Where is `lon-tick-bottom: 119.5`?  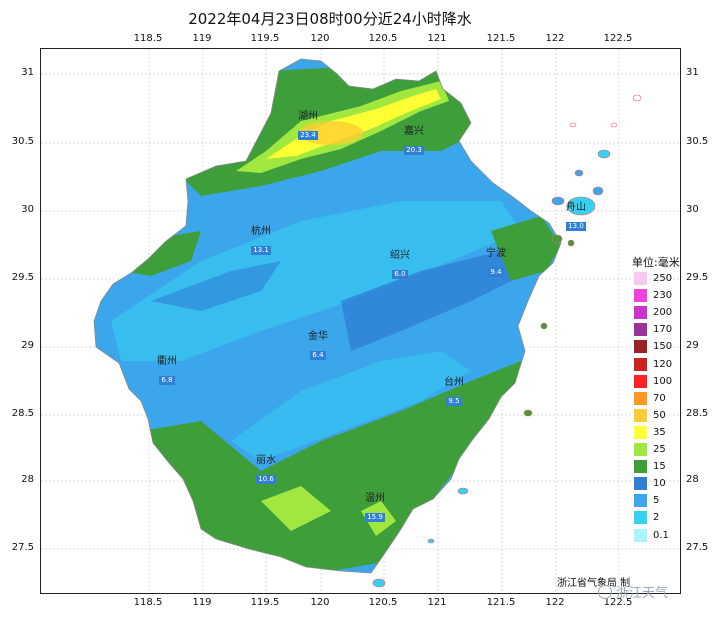 lon-tick-bottom: 119.5 is located at coordinates (265, 602).